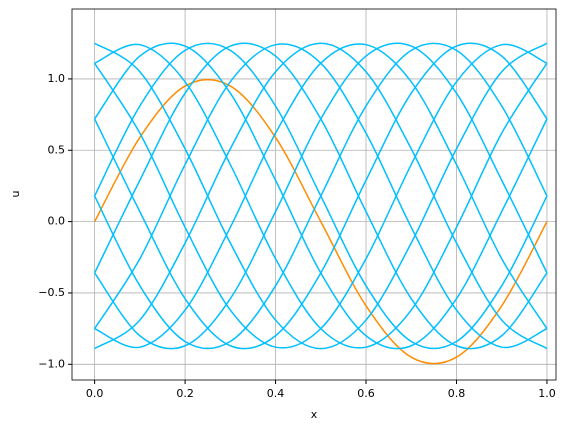 The width and height of the screenshot is (578, 432). I want to click on y-axis-label: u, so click(15, 194).